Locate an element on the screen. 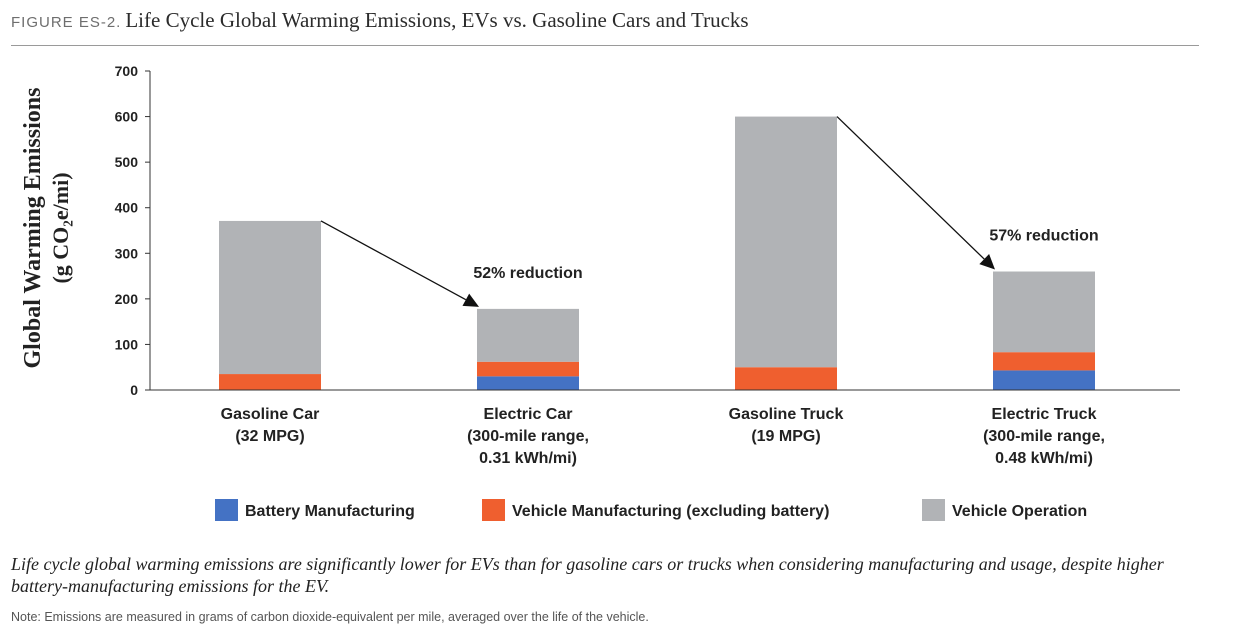 The height and width of the screenshot is (629, 1234). y-tick-label: 500 is located at coordinates (127, 162).